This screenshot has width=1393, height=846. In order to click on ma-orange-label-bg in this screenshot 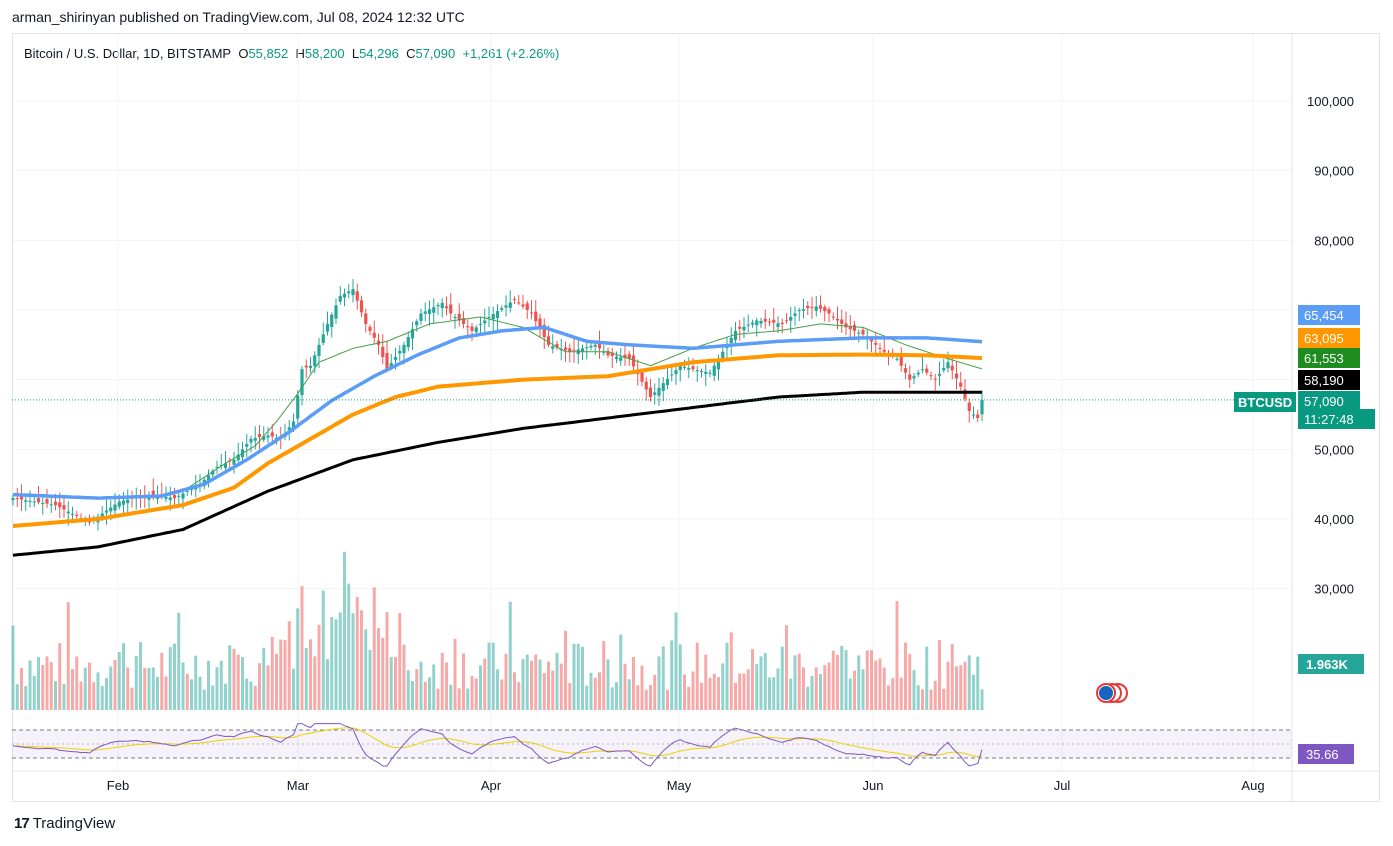, I will do `click(1329, 338)`.